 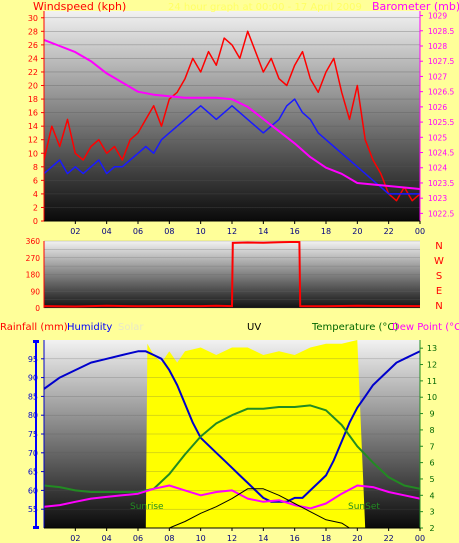 What do you see at coordinates (431, 479) in the screenshot?
I see `temperature-tick-label: 5` at bounding box center [431, 479].